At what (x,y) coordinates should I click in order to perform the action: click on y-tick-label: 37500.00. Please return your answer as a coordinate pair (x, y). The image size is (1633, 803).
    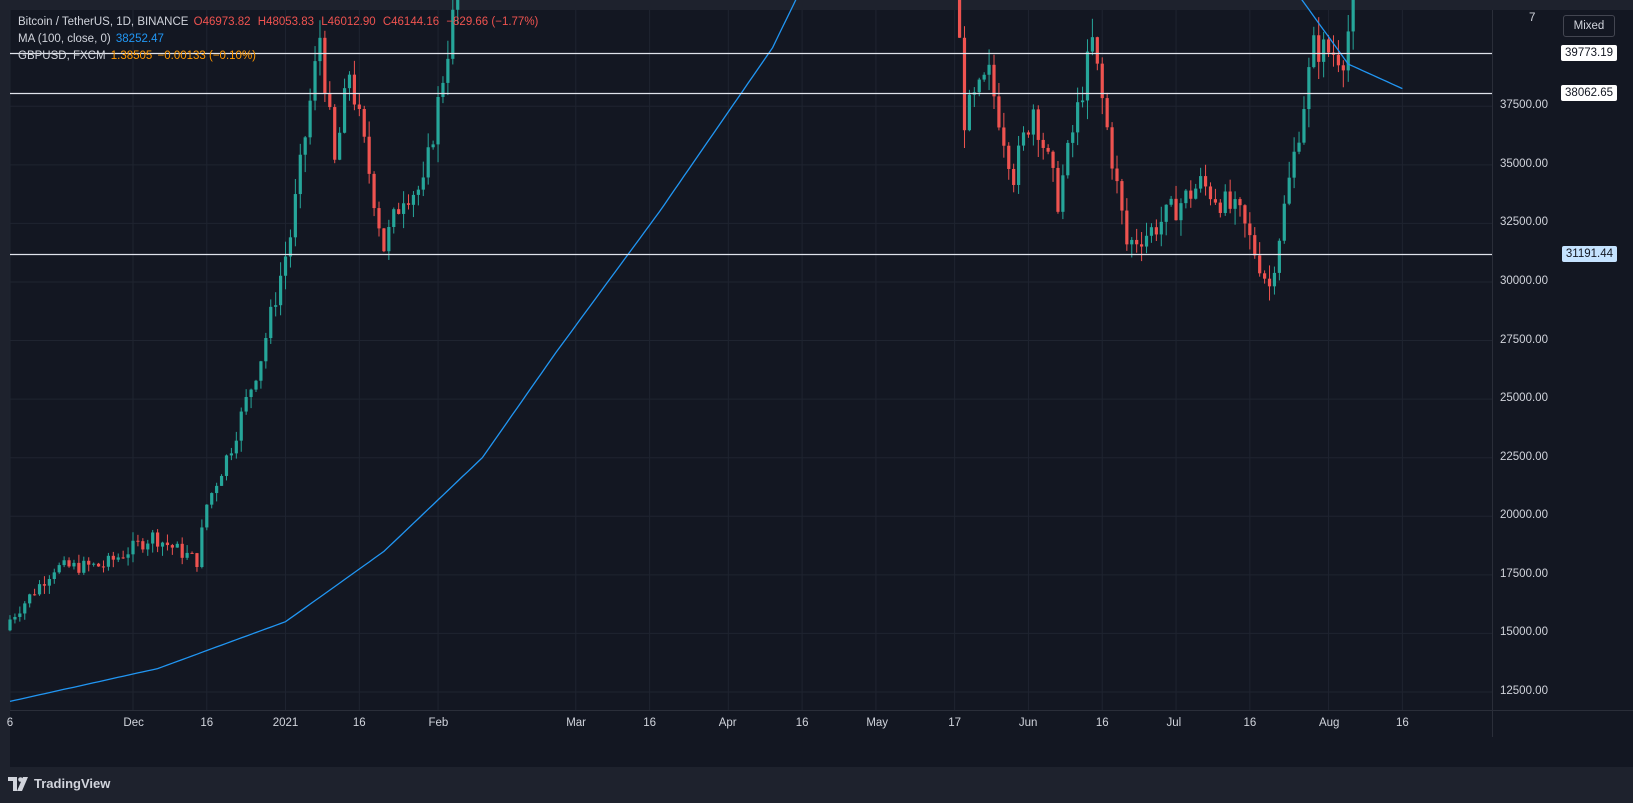
    Looking at the image, I should click on (1524, 105).